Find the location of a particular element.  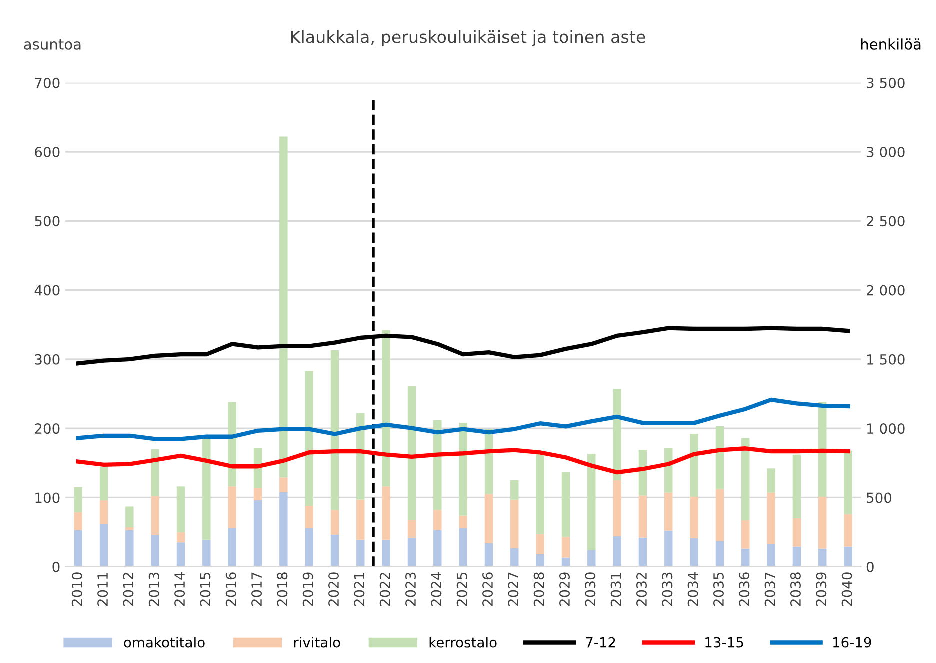

legend-label: 16-19 is located at coordinates (852, 642).